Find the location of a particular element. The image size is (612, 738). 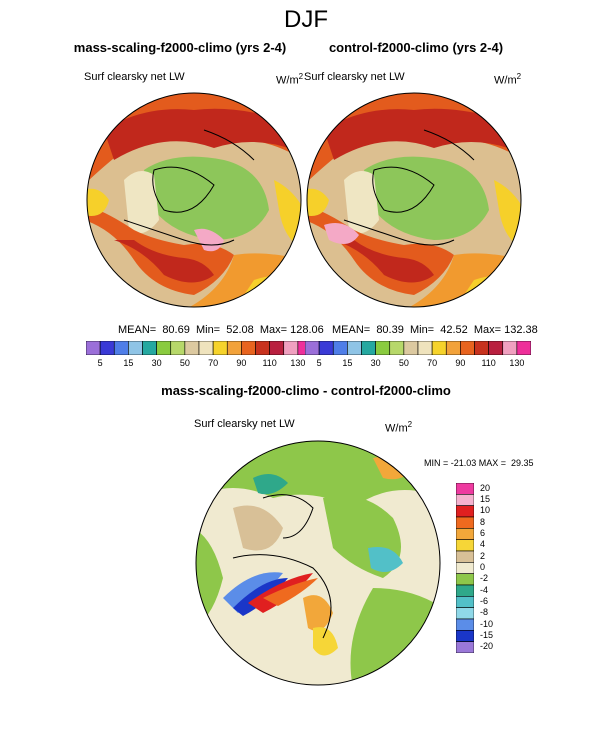

colorbar-tick-label: 0 is located at coordinates (483, 567).